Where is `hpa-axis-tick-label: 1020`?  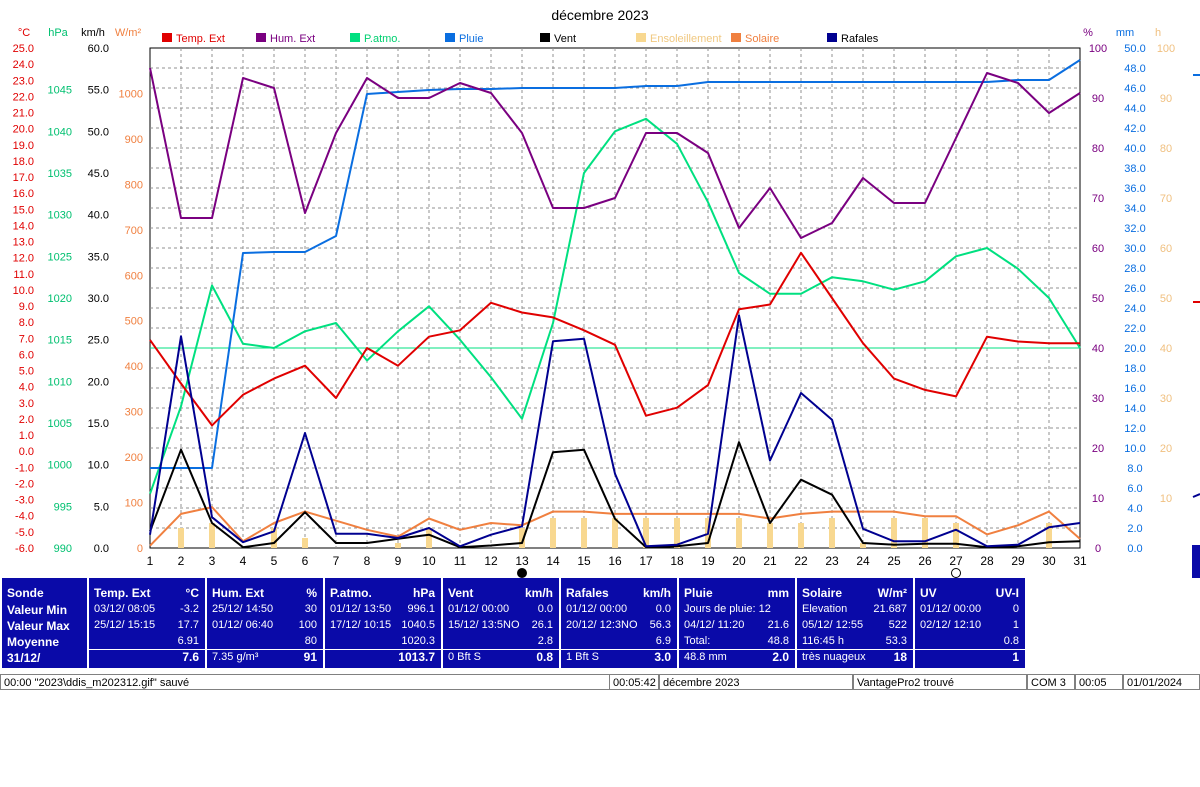
hpa-axis-tick-label: 1020 is located at coordinates (60, 299).